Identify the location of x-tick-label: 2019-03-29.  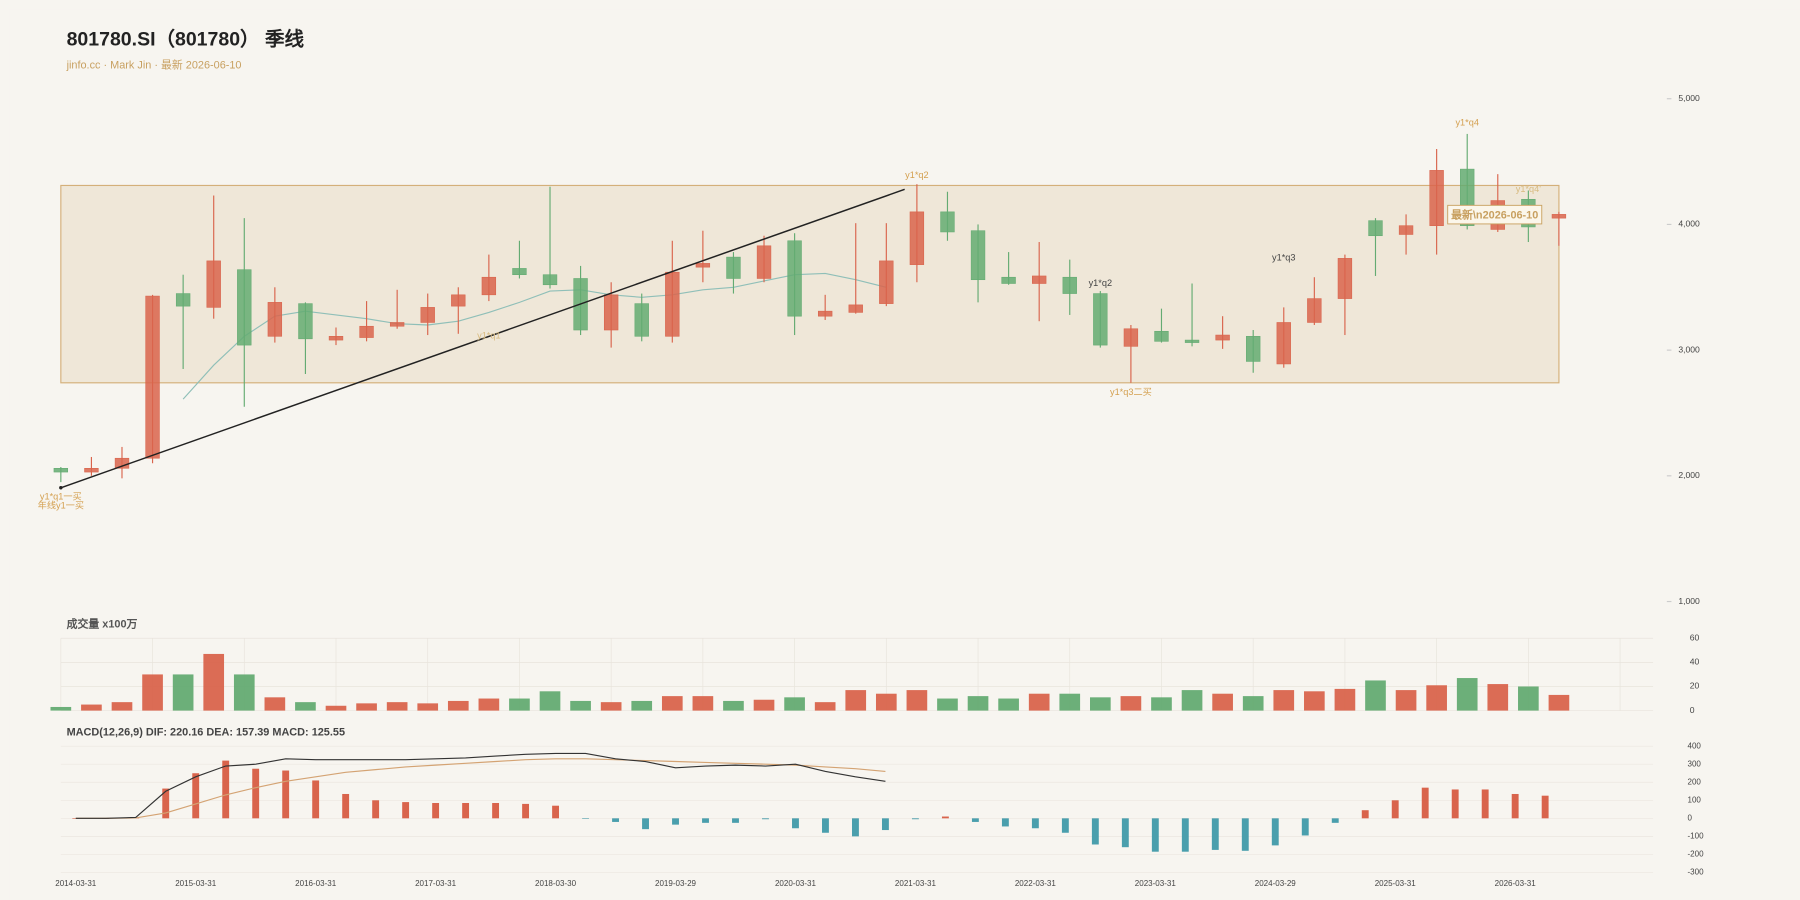
(676, 883).